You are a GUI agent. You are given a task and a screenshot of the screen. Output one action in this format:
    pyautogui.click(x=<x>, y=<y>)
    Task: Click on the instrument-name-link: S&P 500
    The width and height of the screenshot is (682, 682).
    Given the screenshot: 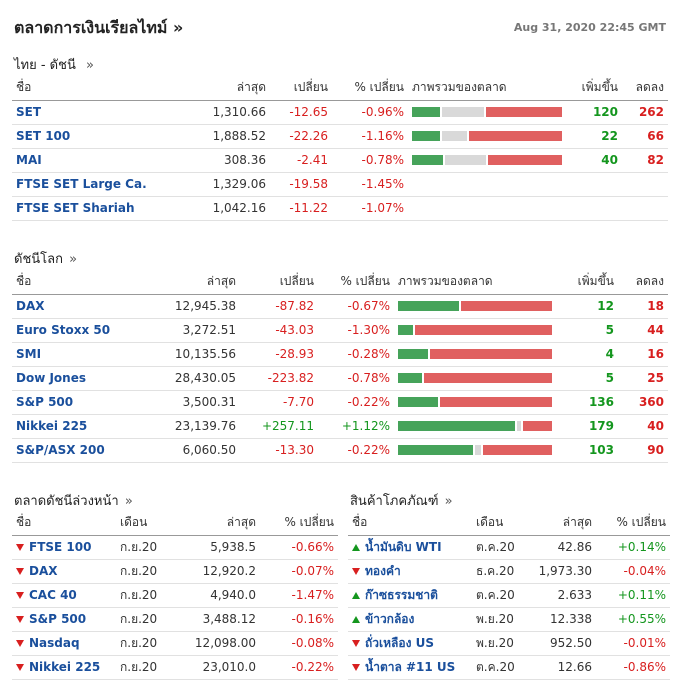 What is the action you would take?
    pyautogui.click(x=58, y=619)
    